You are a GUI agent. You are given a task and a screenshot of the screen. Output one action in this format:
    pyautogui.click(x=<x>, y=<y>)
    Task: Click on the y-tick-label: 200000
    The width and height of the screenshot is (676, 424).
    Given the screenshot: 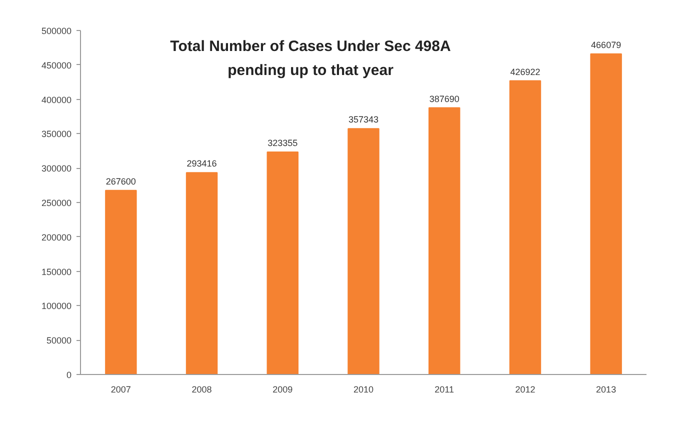 What is the action you would take?
    pyautogui.click(x=56, y=237)
    